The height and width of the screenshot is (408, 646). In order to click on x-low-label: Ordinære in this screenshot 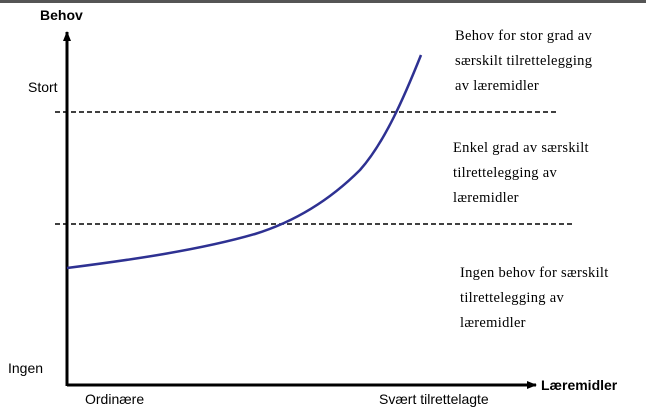, I will do `click(114, 399)`.